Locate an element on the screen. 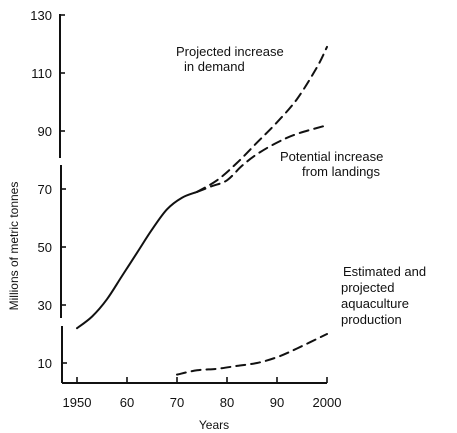 The width and height of the screenshot is (457, 433). x-axis-label: Years is located at coordinates (214, 425).